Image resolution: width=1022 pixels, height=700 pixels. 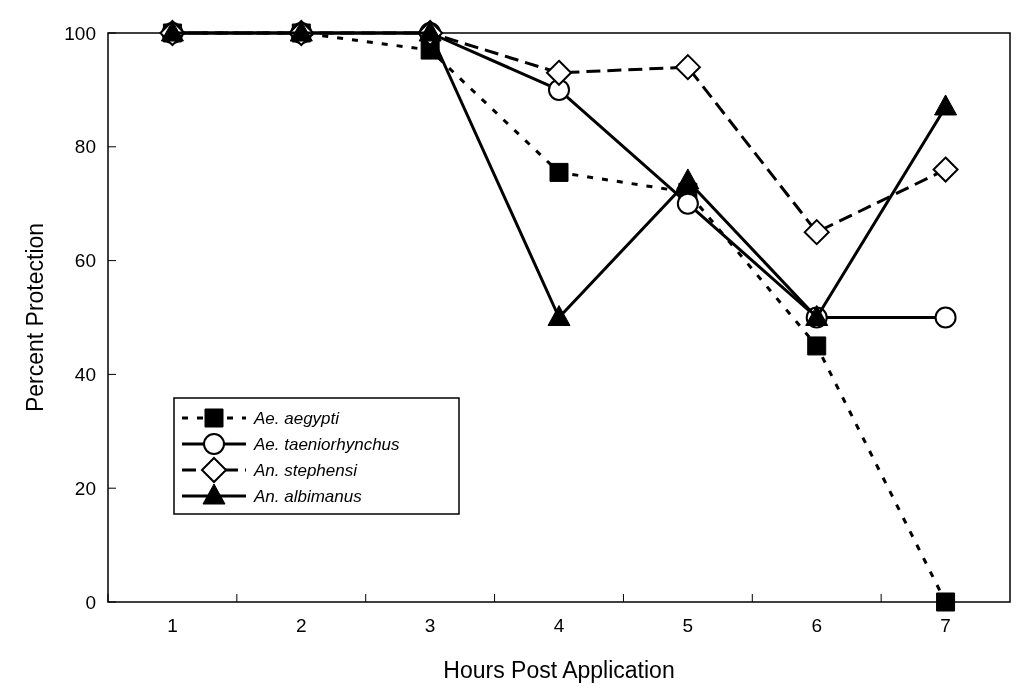 What do you see at coordinates (85, 488) in the screenshot?
I see `y-tick-label: 20` at bounding box center [85, 488].